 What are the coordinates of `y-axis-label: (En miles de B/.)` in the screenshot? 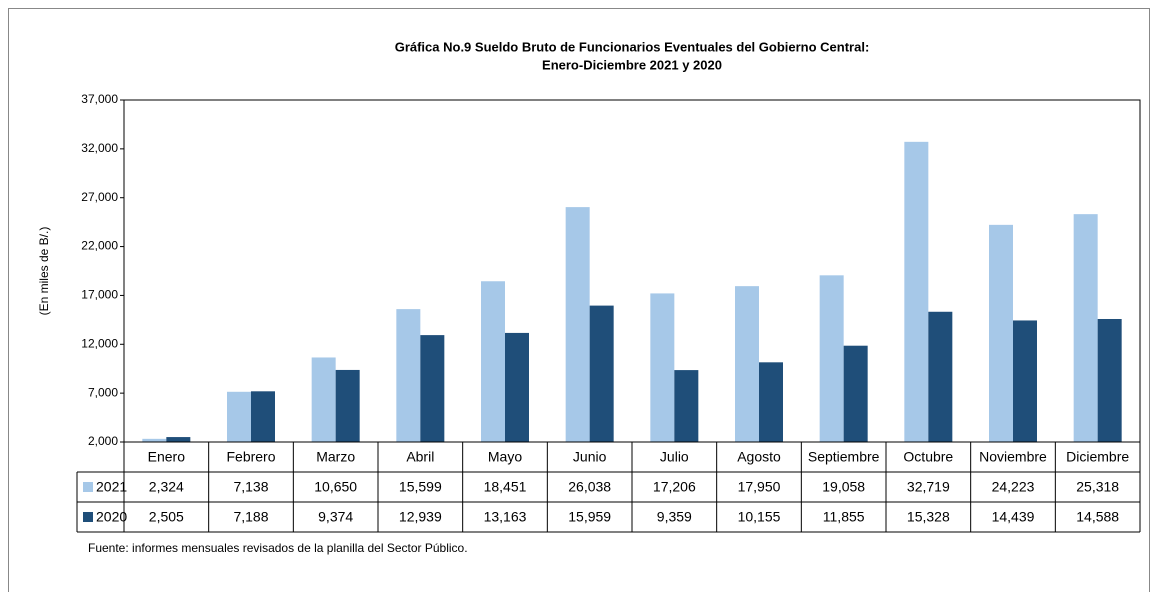 It's located at (44, 271).